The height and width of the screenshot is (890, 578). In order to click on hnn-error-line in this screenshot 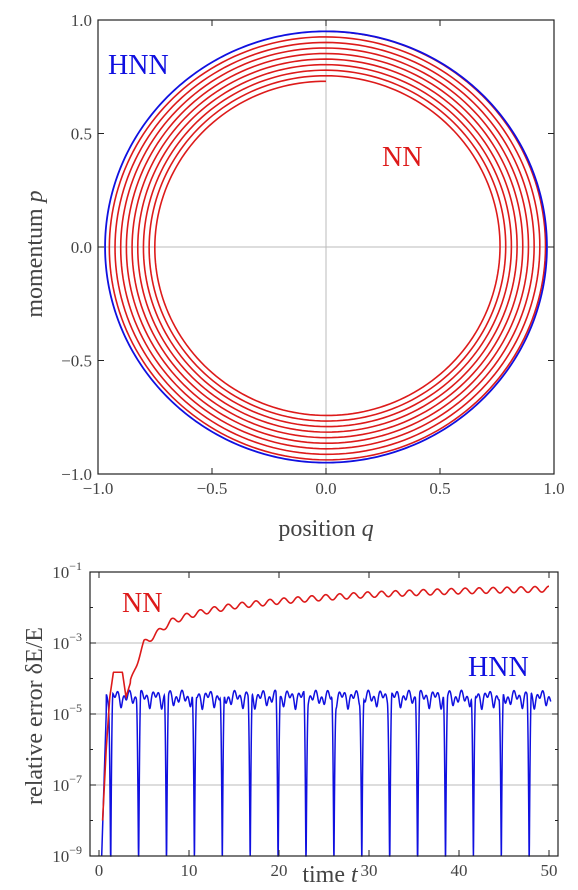, I will do `click(326, 773)`.